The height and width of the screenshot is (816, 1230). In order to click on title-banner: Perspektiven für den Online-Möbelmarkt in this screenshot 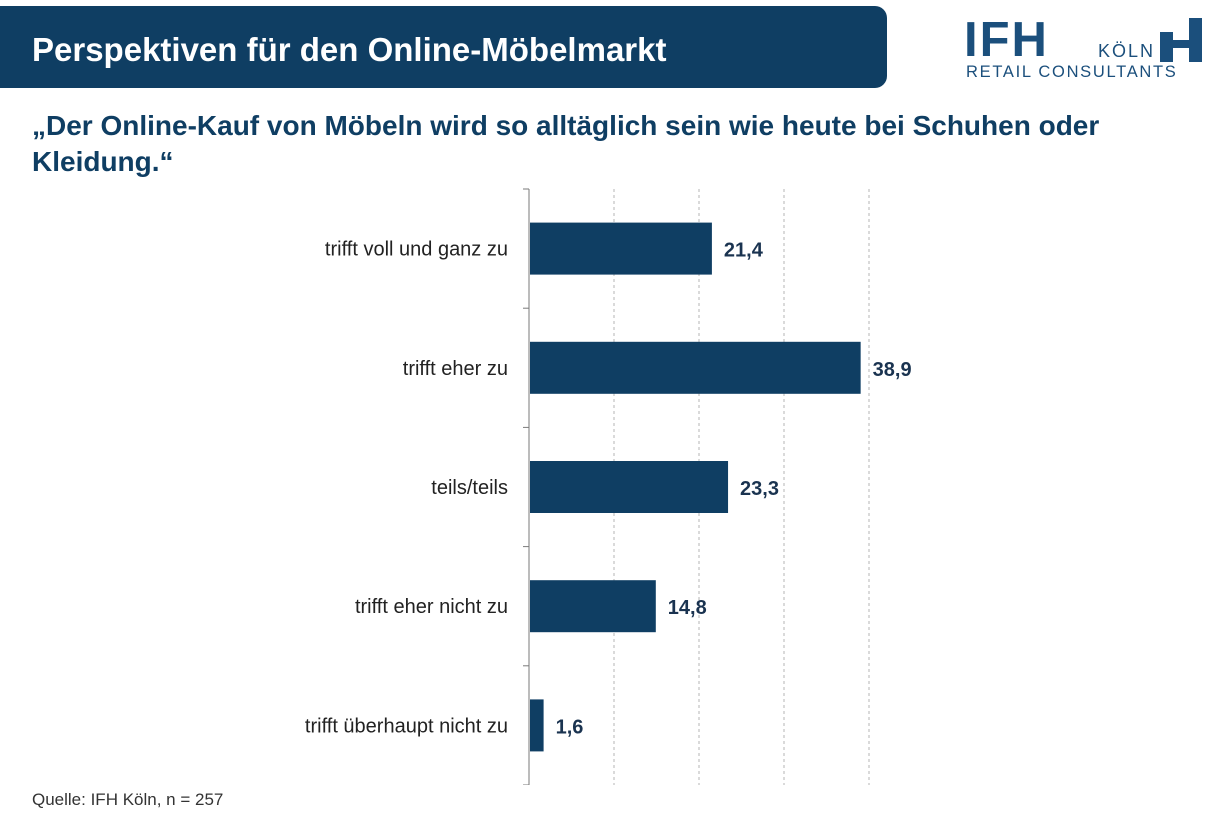, I will do `click(443, 47)`.